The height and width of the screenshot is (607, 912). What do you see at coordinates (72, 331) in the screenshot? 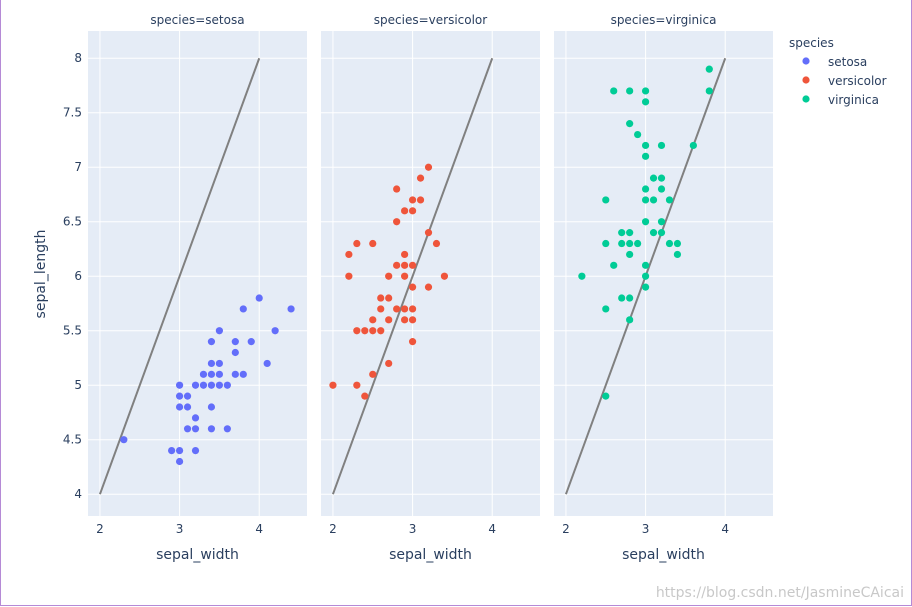
I see `y-tick-label: 5.5` at bounding box center [72, 331].